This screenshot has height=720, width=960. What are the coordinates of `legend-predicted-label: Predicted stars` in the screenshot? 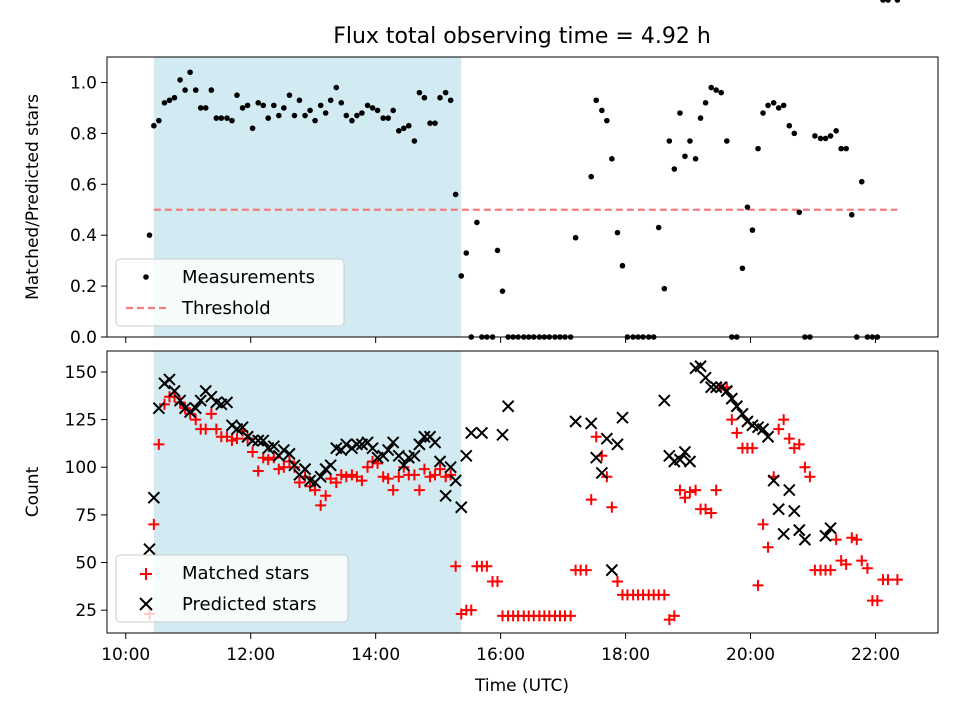 It's located at (249, 604).